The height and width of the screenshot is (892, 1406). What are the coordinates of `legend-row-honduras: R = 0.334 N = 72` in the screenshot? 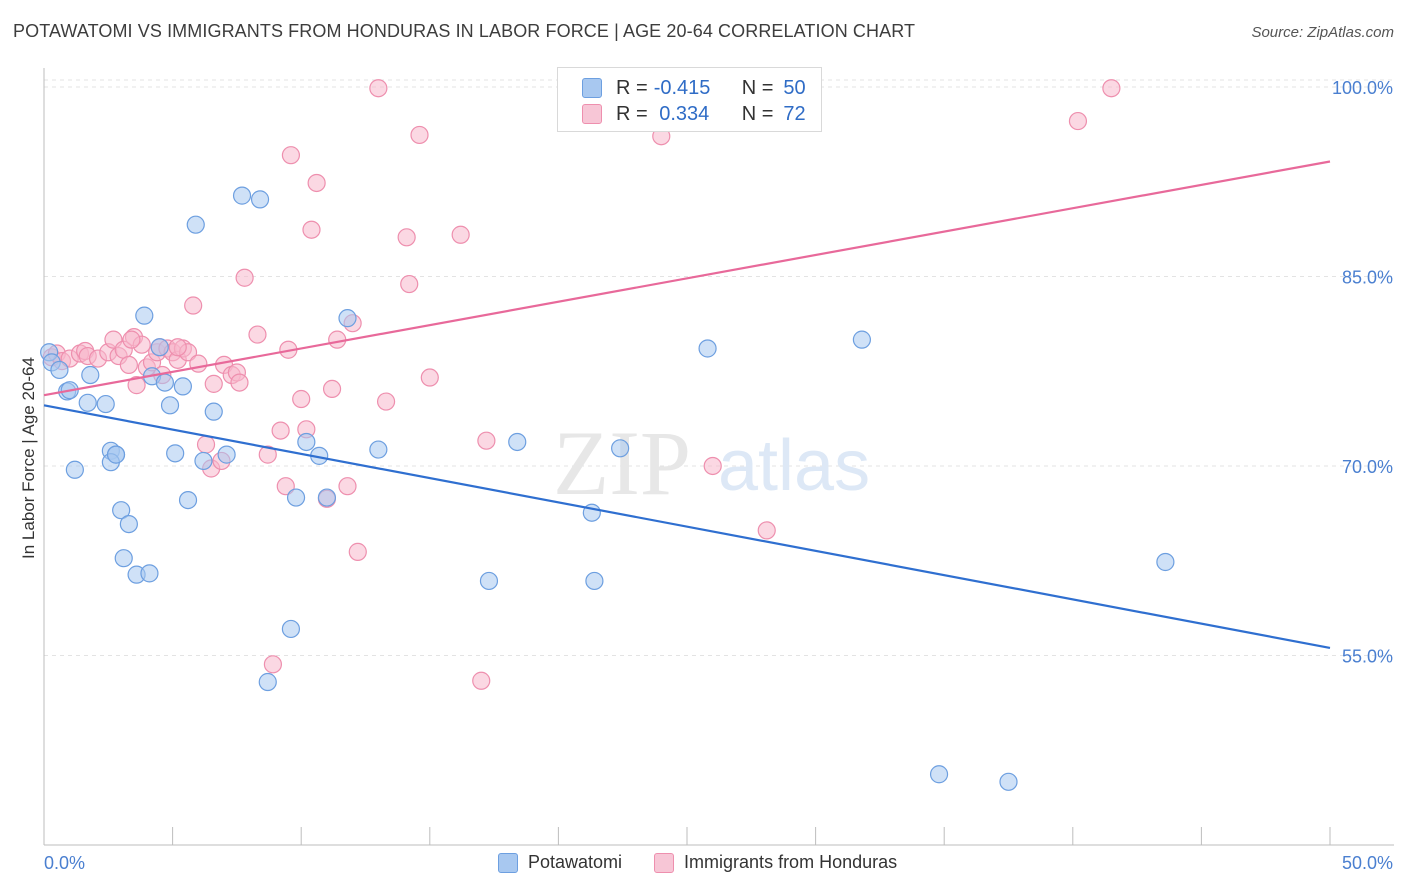 It's located at (694, 114).